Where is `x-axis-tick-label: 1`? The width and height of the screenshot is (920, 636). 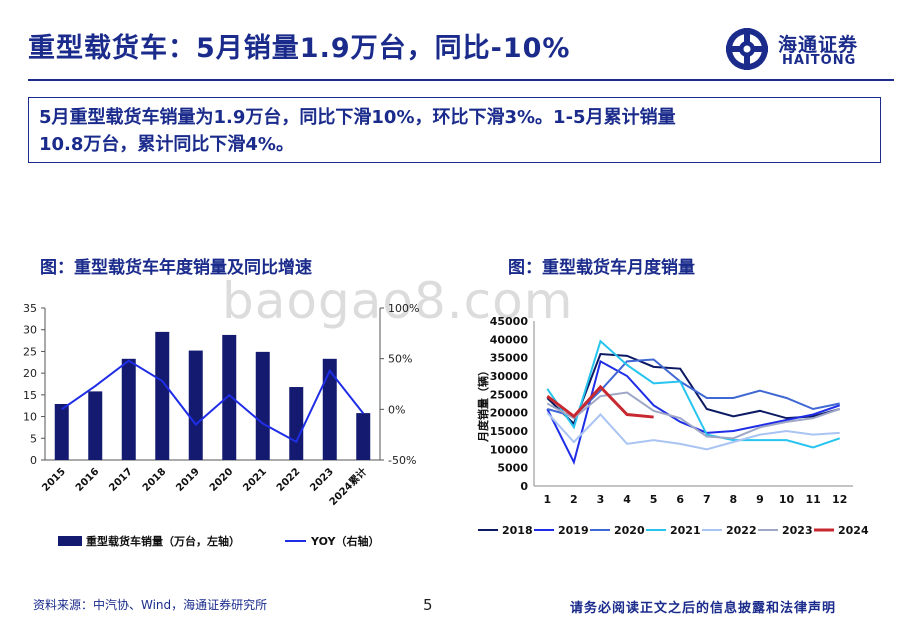
x-axis-tick-label: 1 is located at coordinates (547, 499).